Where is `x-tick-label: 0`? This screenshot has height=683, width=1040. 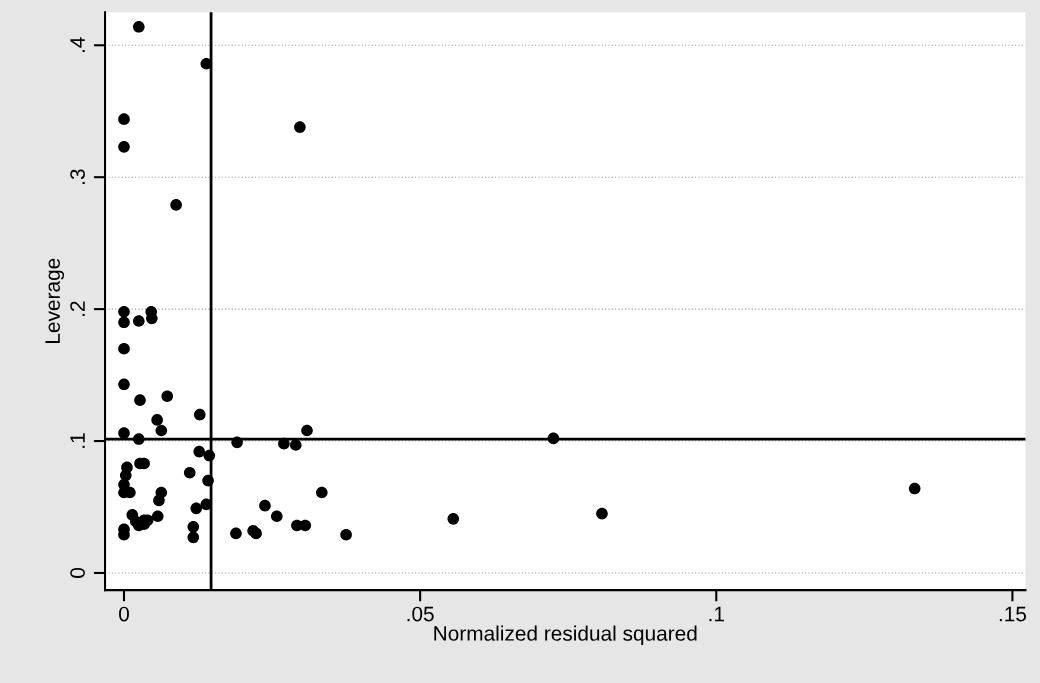 x-tick-label: 0 is located at coordinates (124, 614).